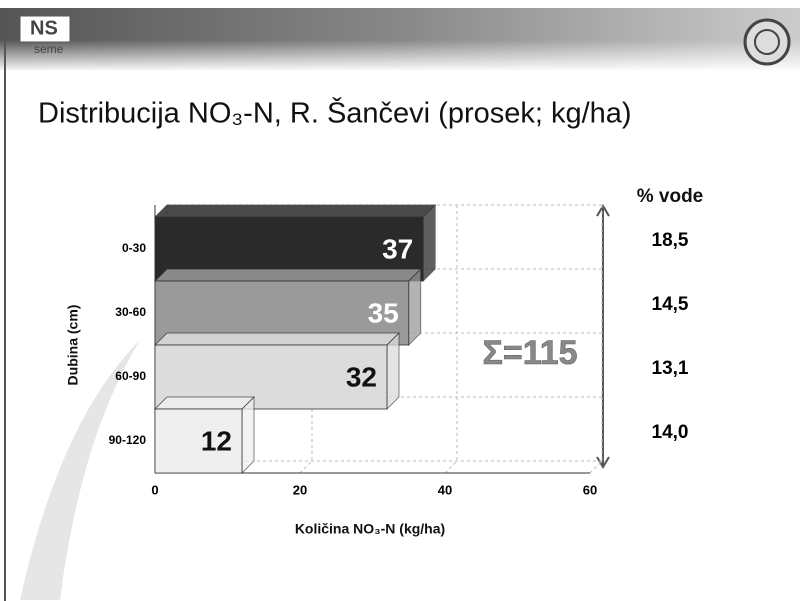 Image resolution: width=800 pixels, height=601 pixels. What do you see at coordinates (128, 440) in the screenshot?
I see `y-tick-label: 90-120` at bounding box center [128, 440].